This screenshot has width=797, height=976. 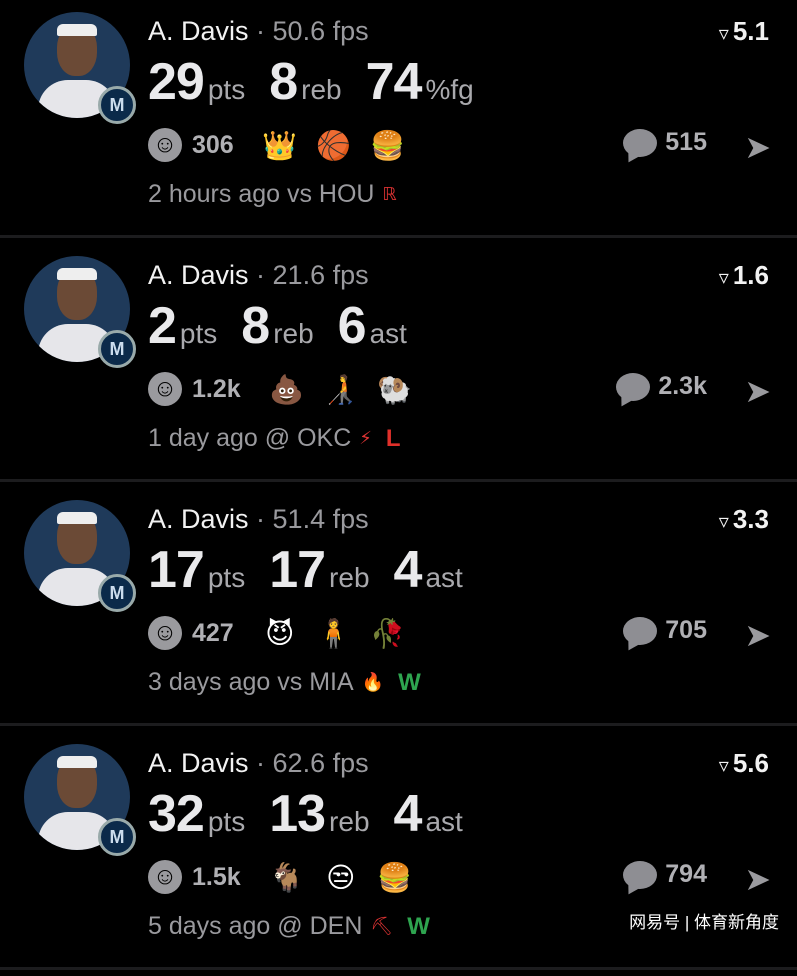 I want to click on stat-line: 29 pts 8 reb 74 %fg, so click(x=323, y=82).